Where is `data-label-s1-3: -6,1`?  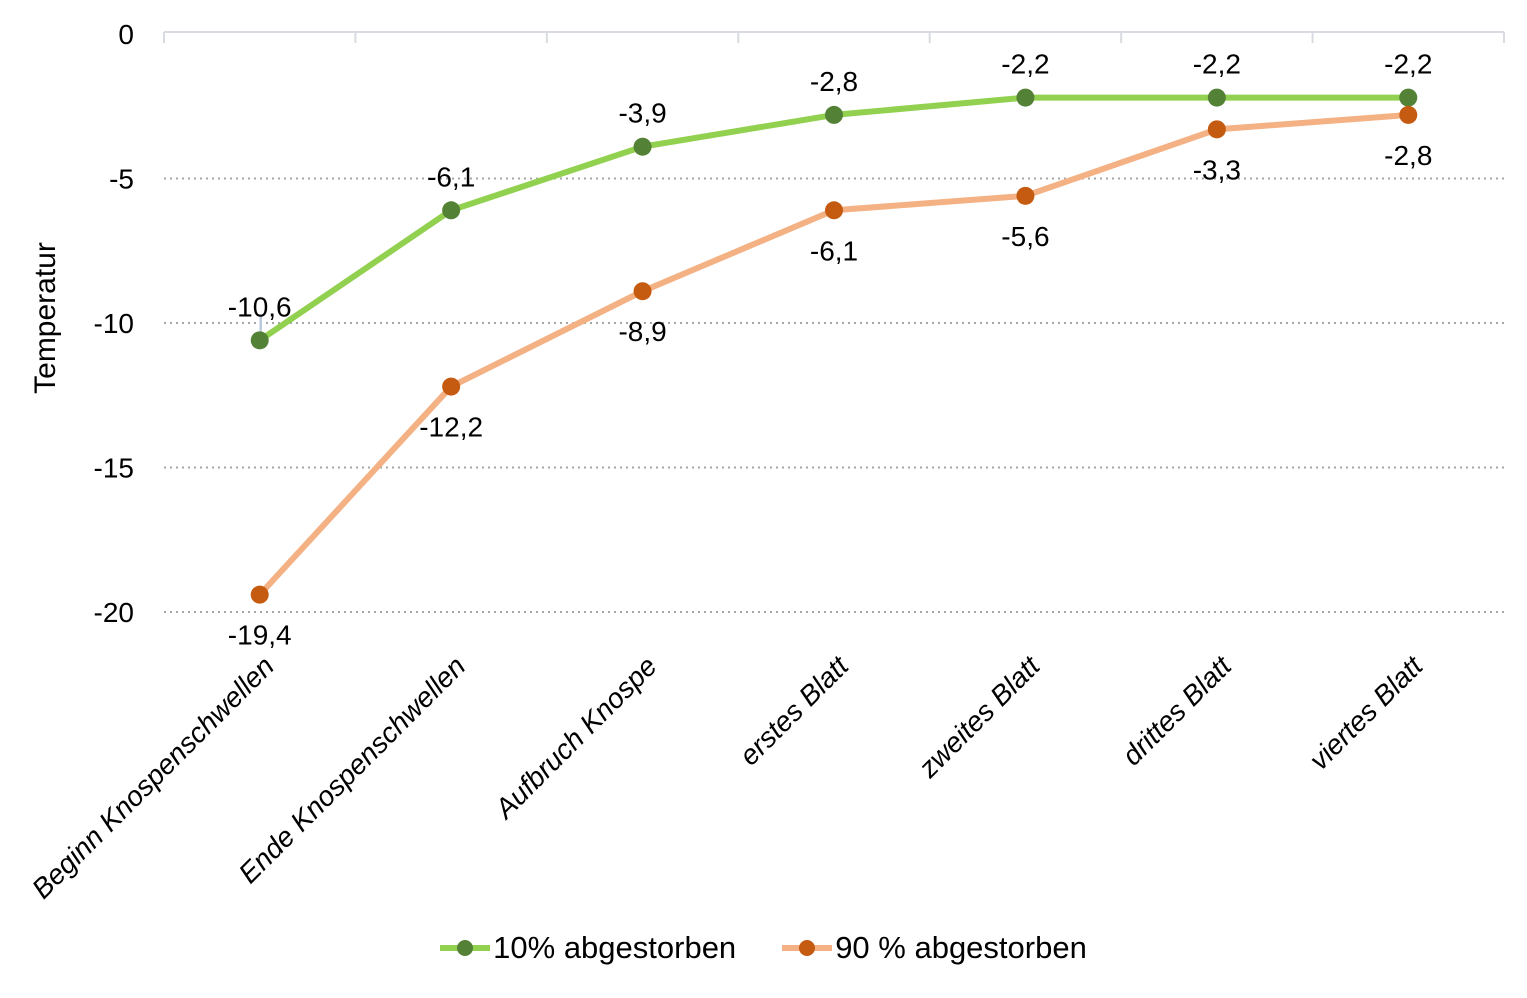 data-label-s1-3: -6,1 is located at coordinates (834, 250).